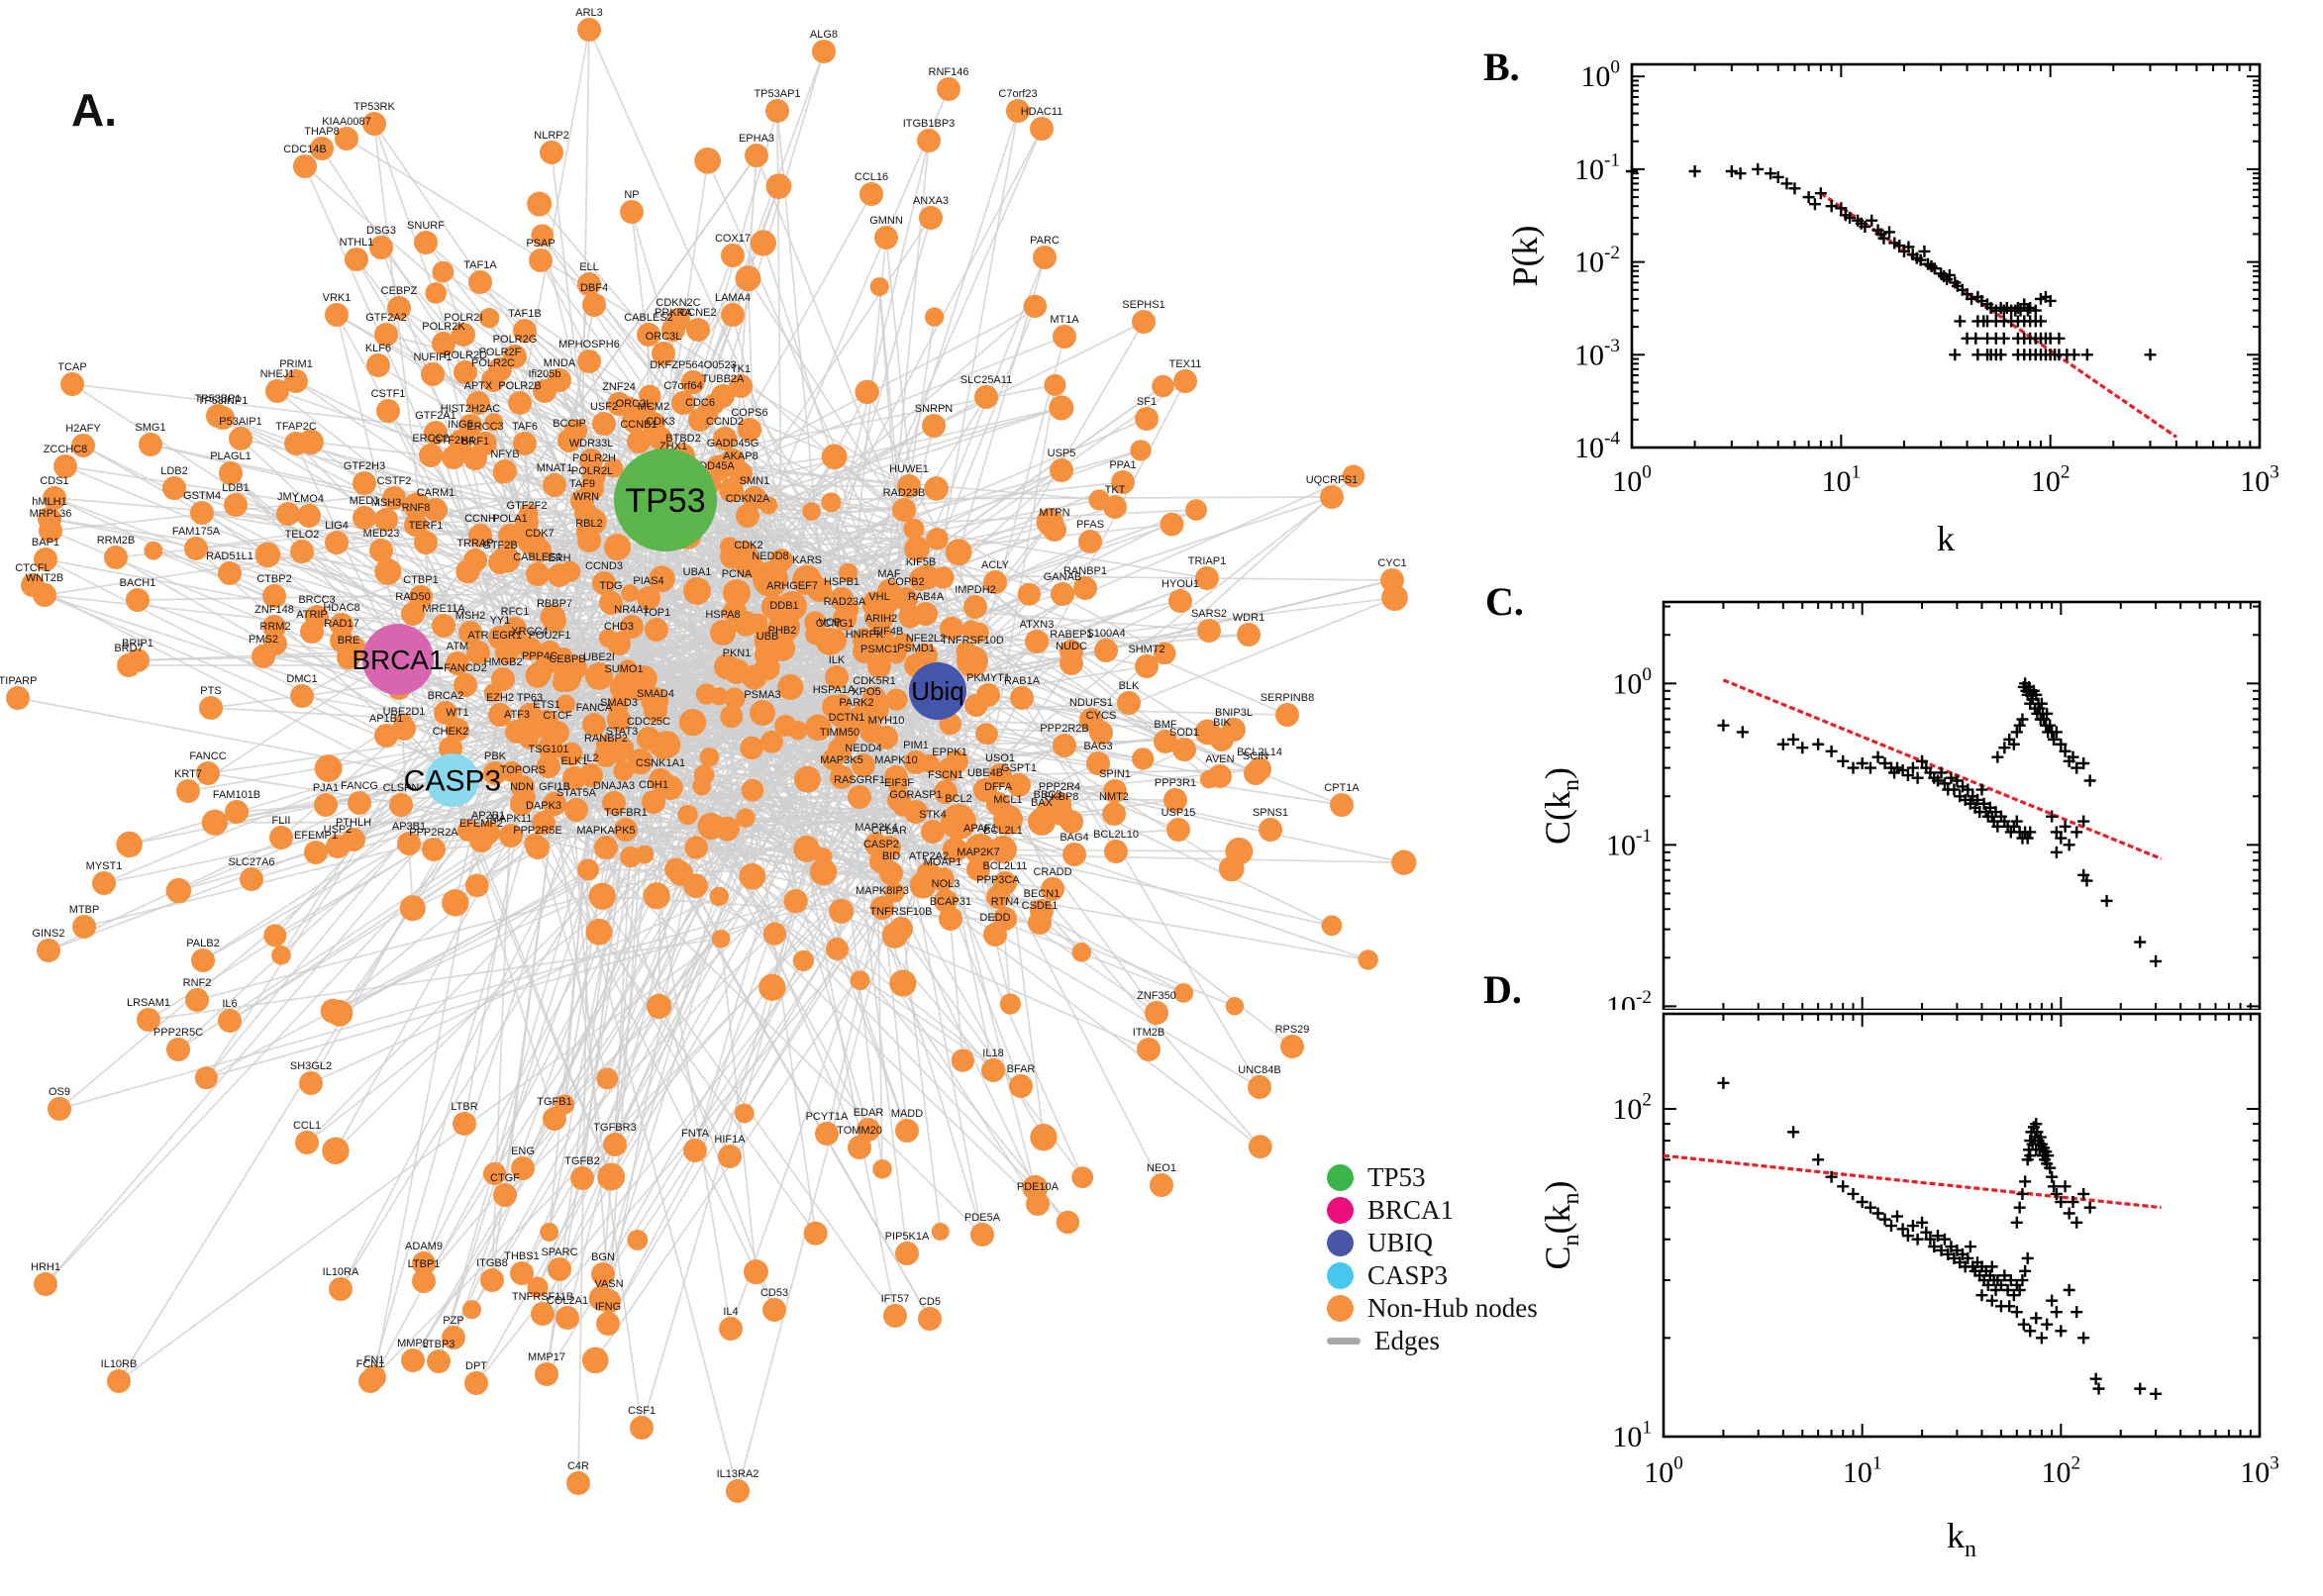  I want to click on node-label: MTPN, so click(1054, 513).